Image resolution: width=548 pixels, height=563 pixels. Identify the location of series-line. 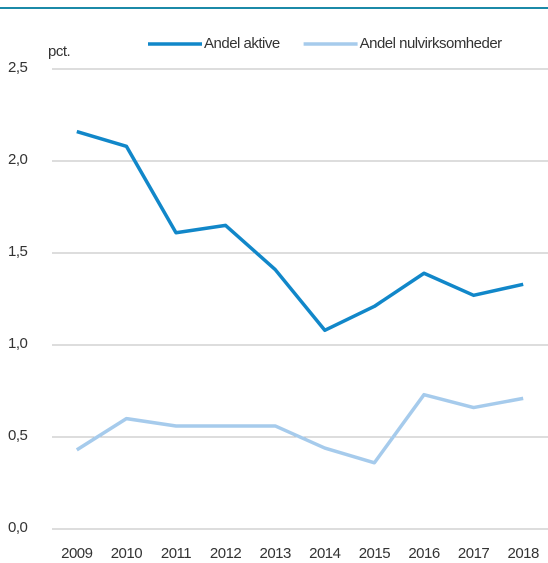
(299, 428).